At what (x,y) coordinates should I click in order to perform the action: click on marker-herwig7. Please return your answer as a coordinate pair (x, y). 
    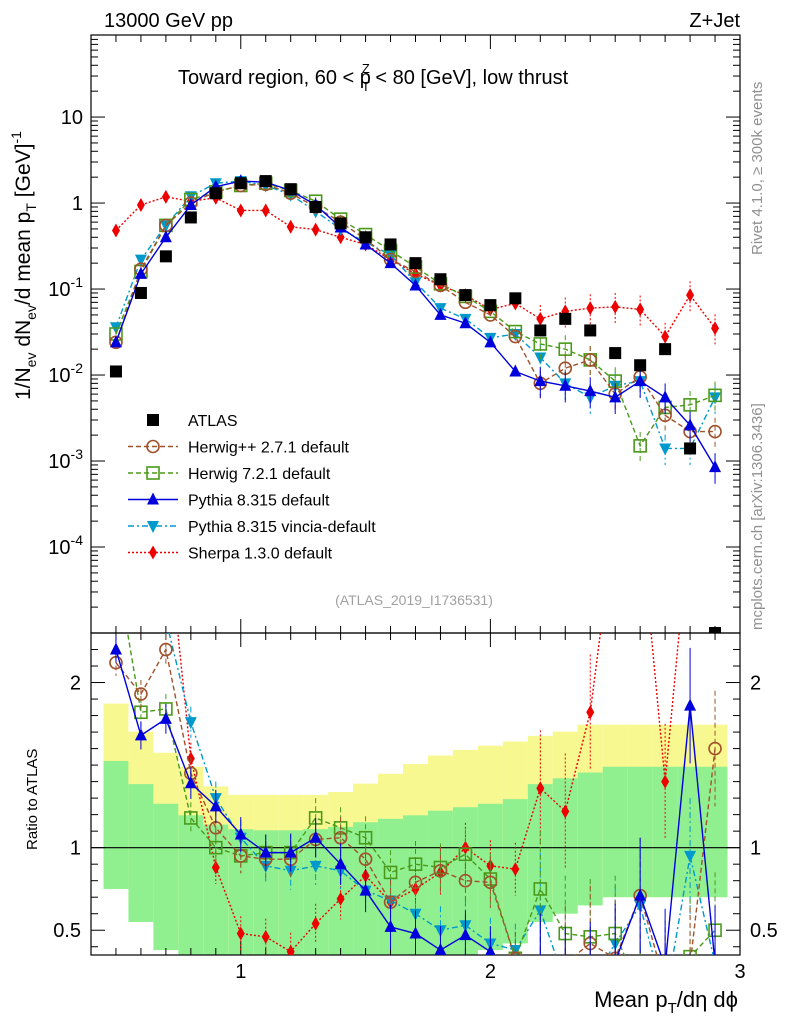
    Looking at the image, I should click on (640, 446).